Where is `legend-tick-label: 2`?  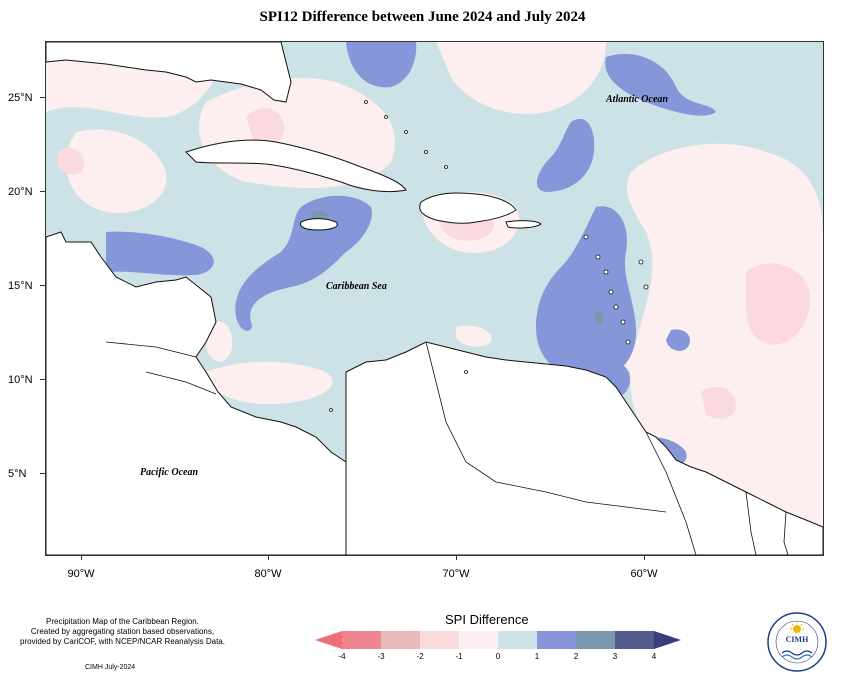 legend-tick-label: 2 is located at coordinates (576, 656).